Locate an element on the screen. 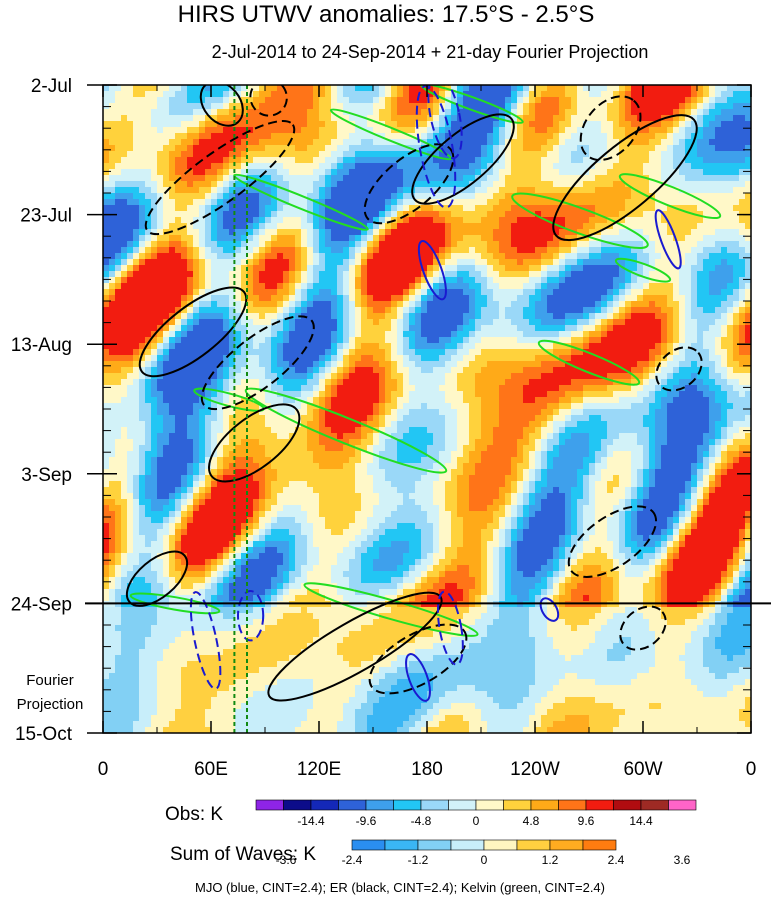 The width and height of the screenshot is (771, 899). colorbar-tick-label: -2.4 is located at coordinates (352, 860).